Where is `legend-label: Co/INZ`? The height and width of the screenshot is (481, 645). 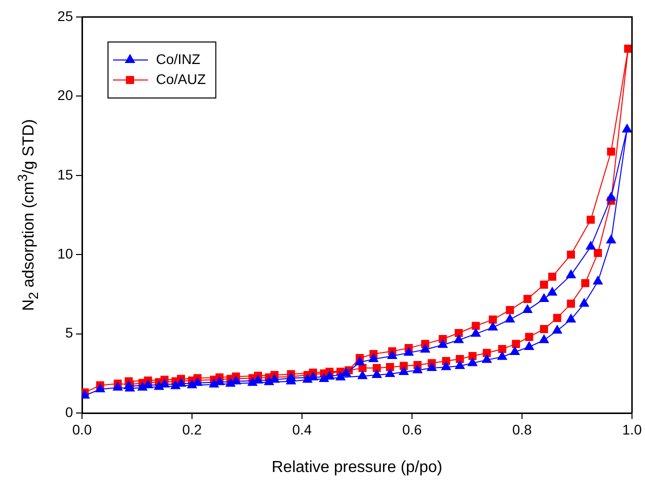 legend-label: Co/INZ is located at coordinates (178, 58).